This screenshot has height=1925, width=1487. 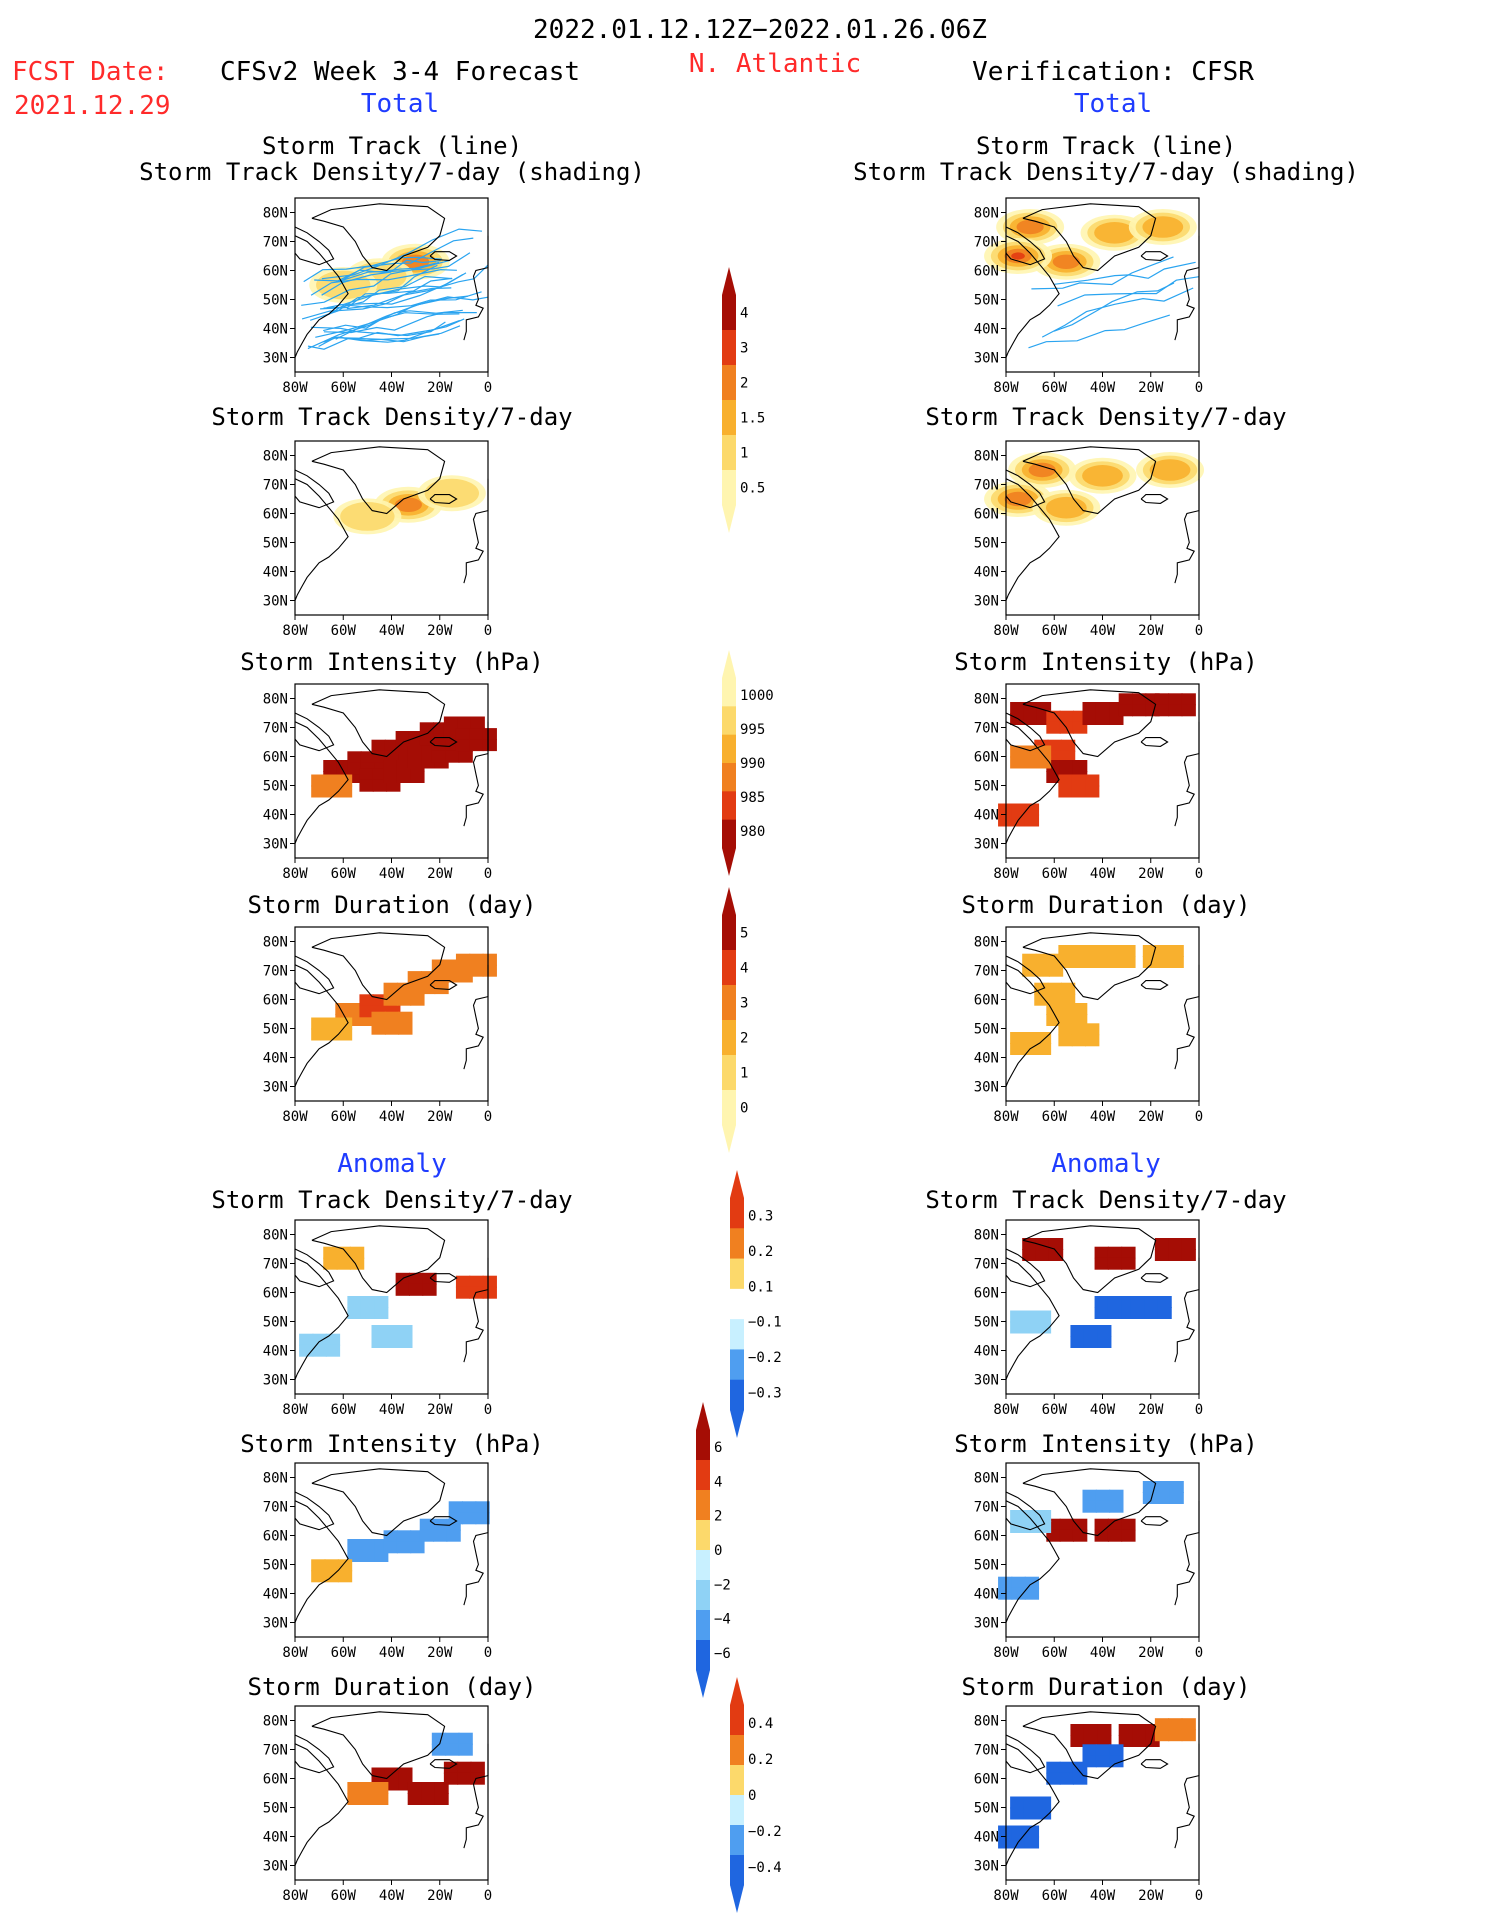 What do you see at coordinates (391, 1793) in the screenshot?
I see `map-background` at bounding box center [391, 1793].